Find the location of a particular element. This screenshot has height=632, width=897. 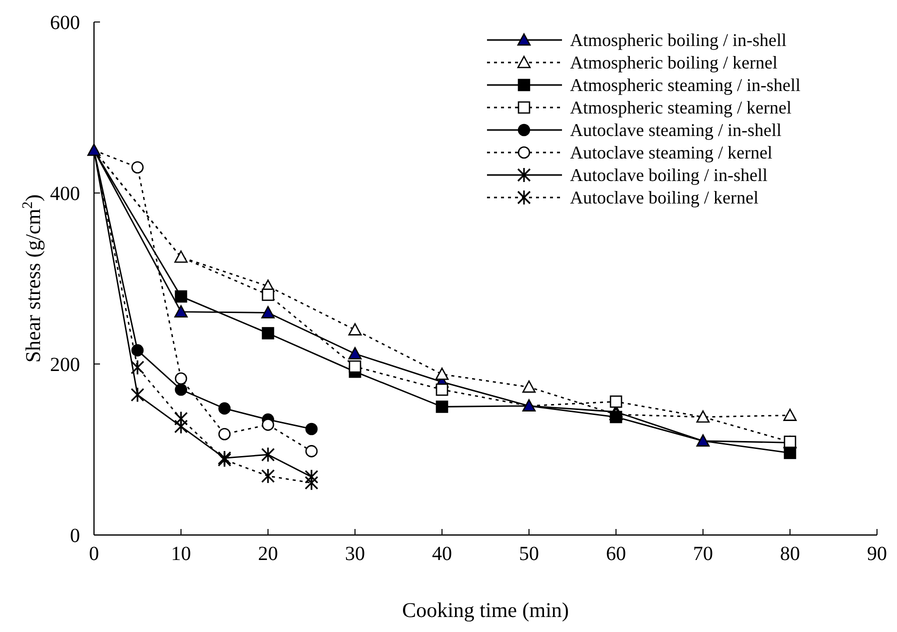

y-tick-label: 600 is located at coordinates (65, 23).